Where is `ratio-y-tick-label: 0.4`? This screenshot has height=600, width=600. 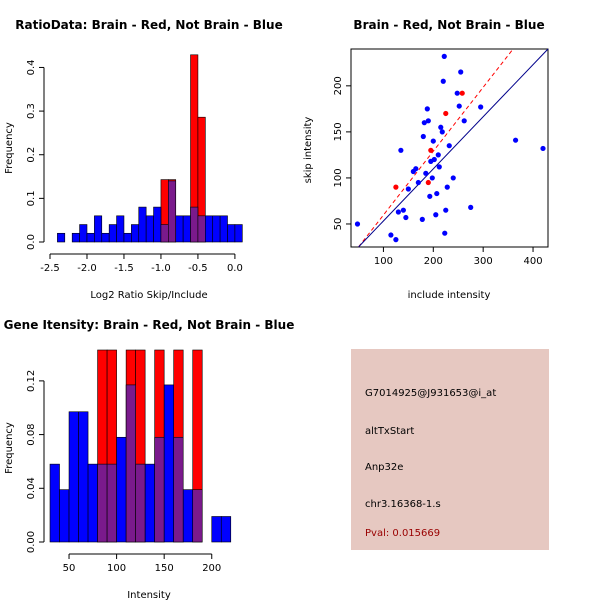 ratio-y-tick-label: 0.4 is located at coordinates (31, 68).